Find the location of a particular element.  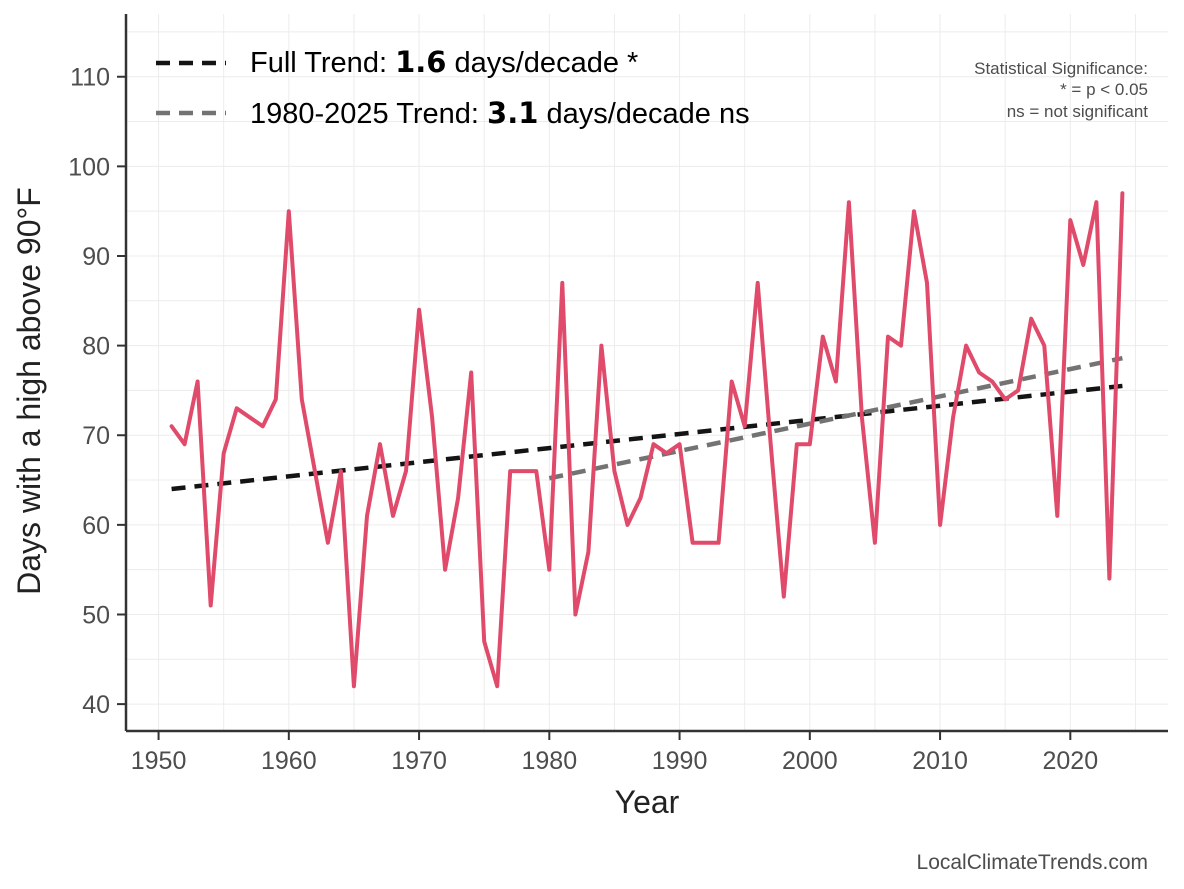

trend-lines is located at coordinates (647, 423).